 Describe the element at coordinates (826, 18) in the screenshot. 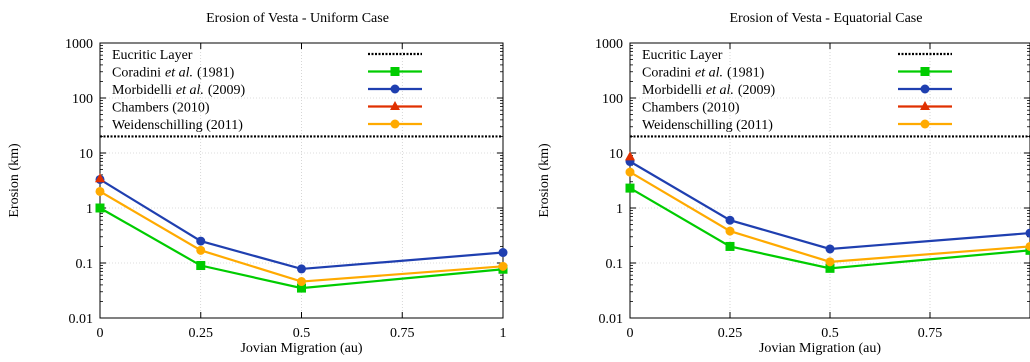

I see `chart-title: Erosion of Vesta - Equatorial Case` at that location.